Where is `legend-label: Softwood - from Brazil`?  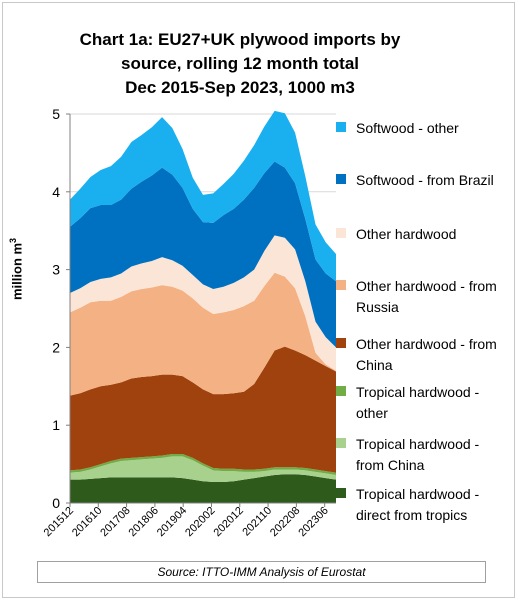 legend-label: Softwood - from Brazil is located at coordinates (425, 180).